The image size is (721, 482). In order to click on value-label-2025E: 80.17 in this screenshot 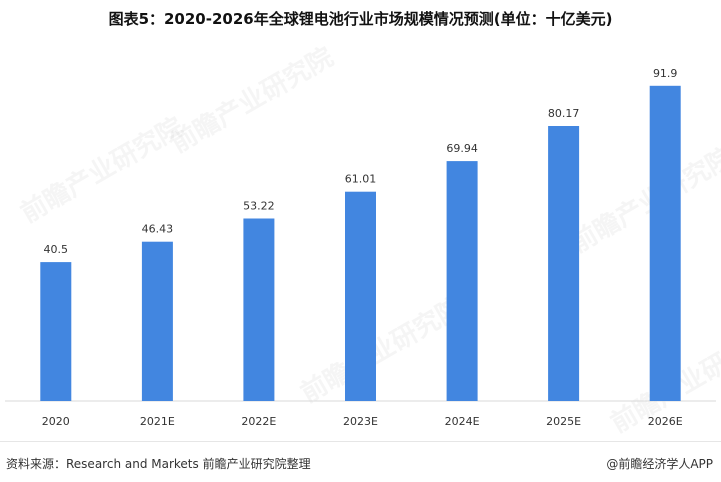, I will do `click(564, 113)`.